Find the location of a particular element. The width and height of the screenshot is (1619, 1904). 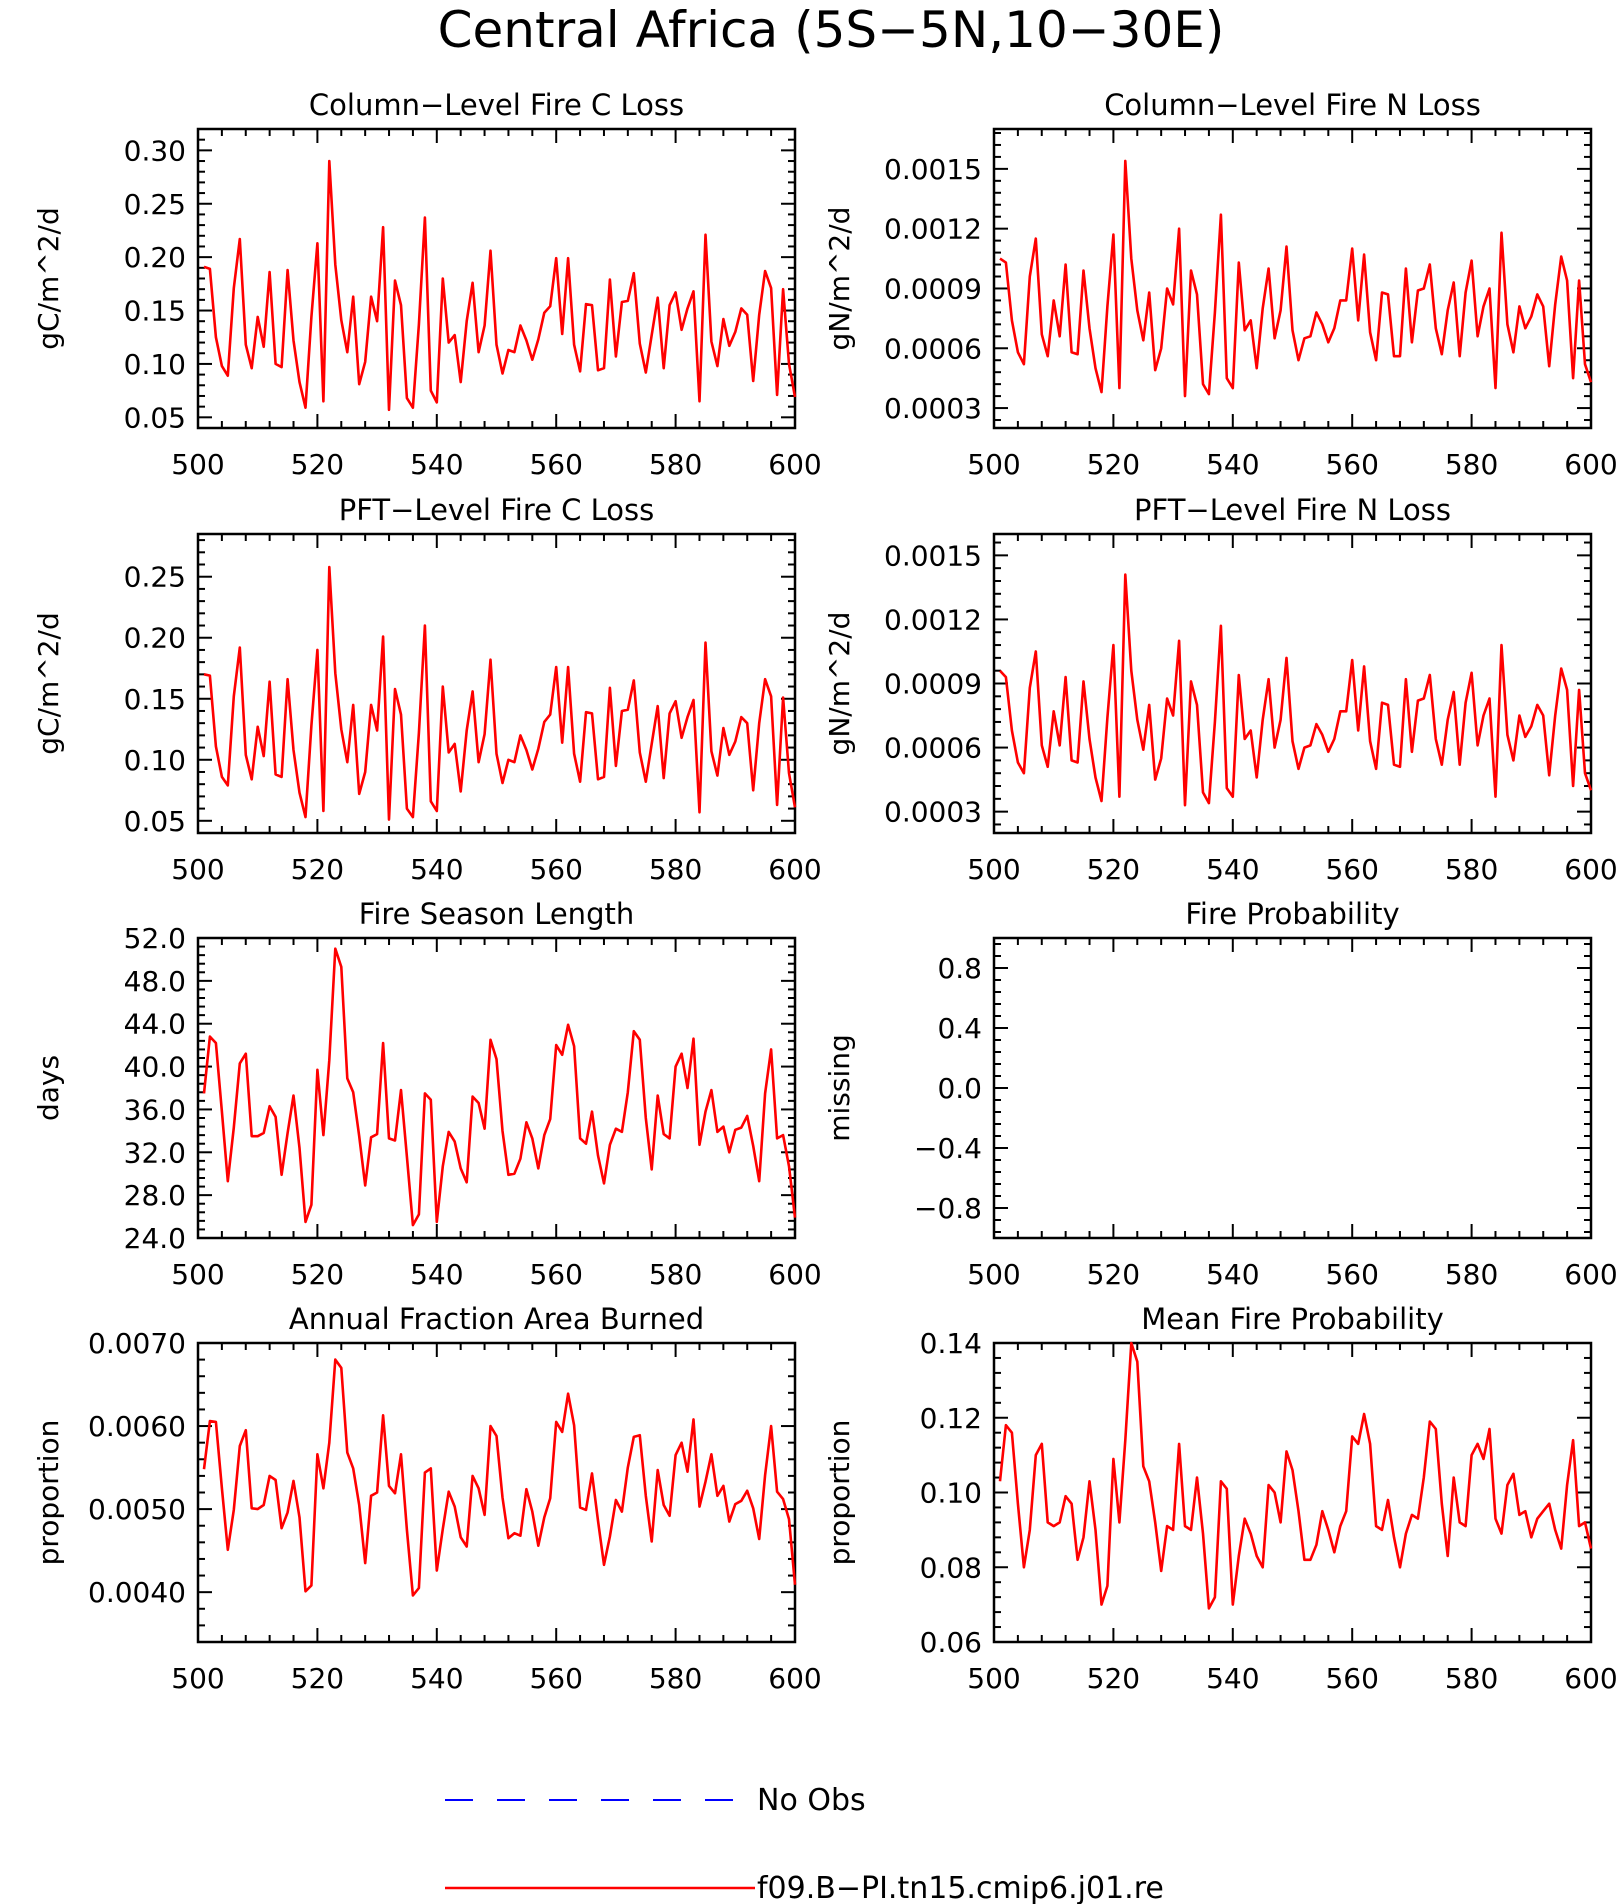

panel-title: Fire Probability is located at coordinates (1292, 914).